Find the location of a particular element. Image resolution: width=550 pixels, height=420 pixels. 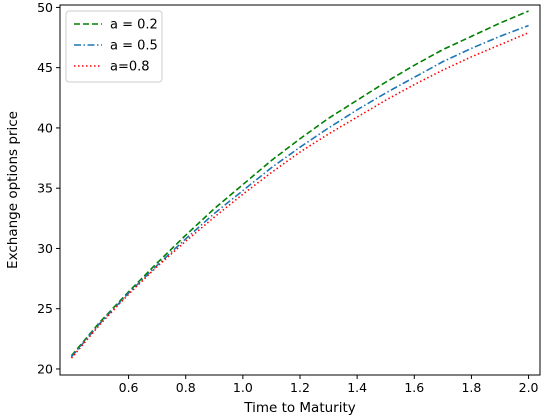

legend: a = 0.2 a = 0.5 a=0.8 is located at coordinates (114, 46).